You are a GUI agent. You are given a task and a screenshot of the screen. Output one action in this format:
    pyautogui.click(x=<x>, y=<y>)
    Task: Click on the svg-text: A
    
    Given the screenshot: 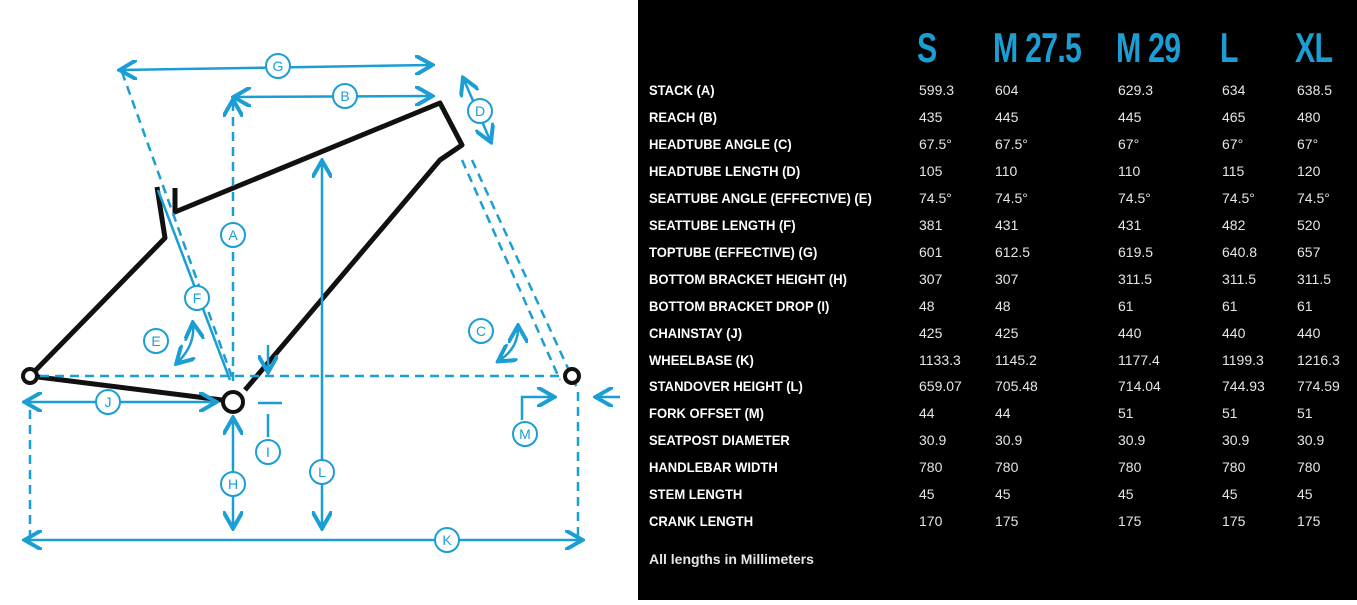 What is the action you would take?
    pyautogui.click(x=233, y=235)
    